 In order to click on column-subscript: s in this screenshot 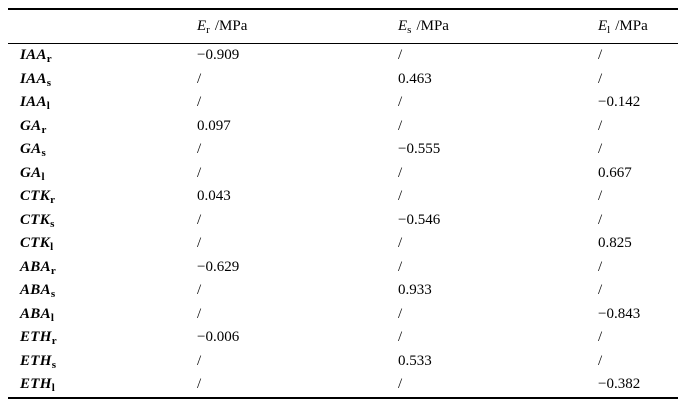, I will do `click(409, 30)`.